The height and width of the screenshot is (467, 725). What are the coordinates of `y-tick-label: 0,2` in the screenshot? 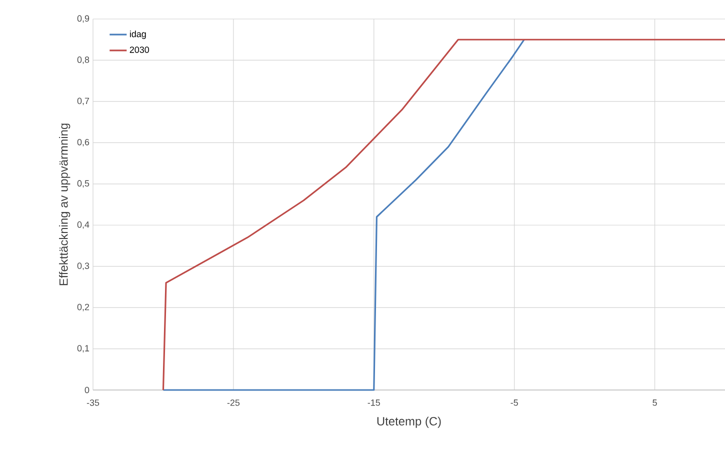 It's located at (83, 308).